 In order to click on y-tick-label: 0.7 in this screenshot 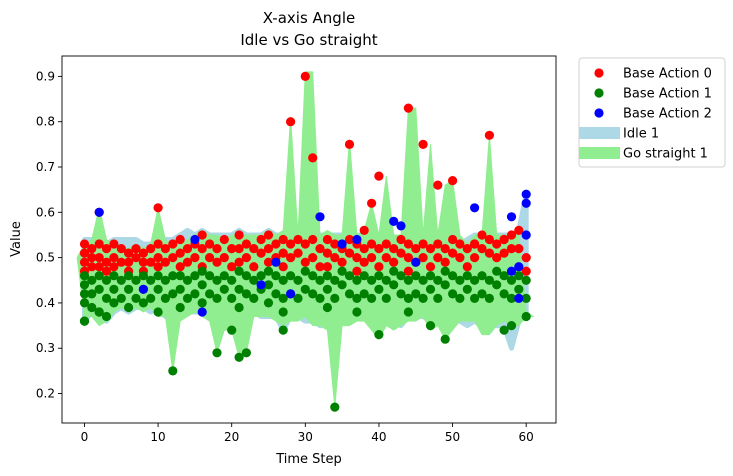, I will do `click(45, 167)`.